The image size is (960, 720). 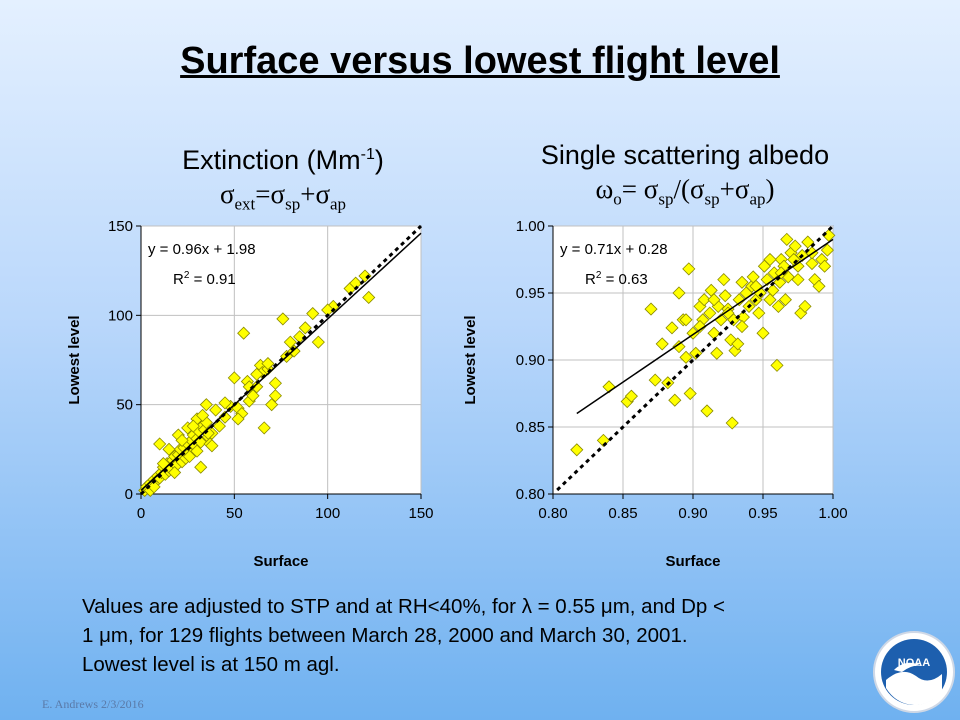 I want to click on note-part: 1, so click(x=91, y=635).